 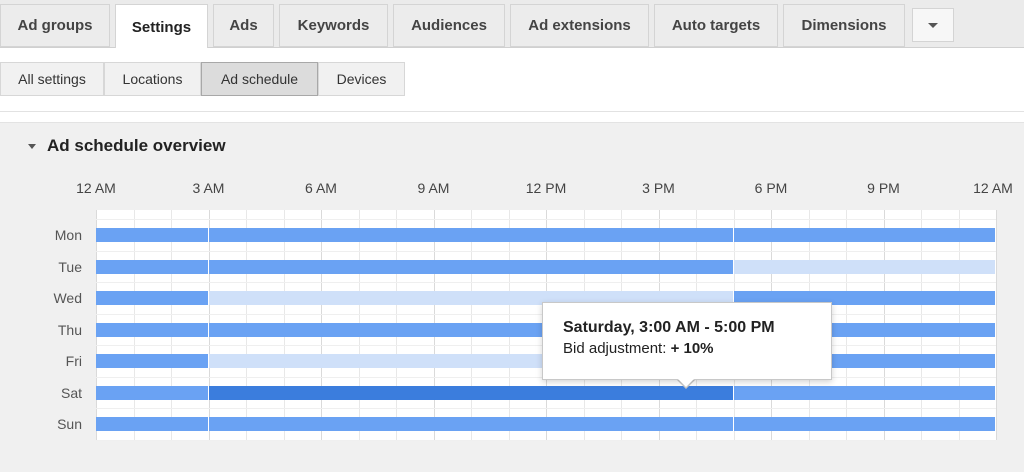 I want to click on day-label: Sun, so click(x=69, y=424).